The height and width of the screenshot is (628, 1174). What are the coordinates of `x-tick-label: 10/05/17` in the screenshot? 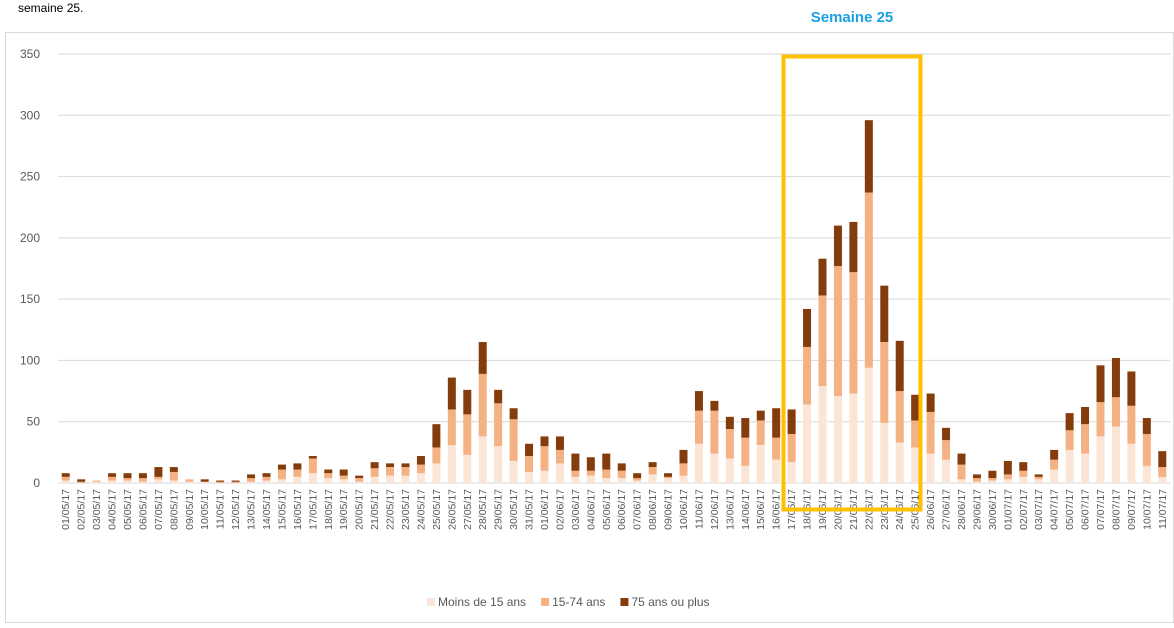 It's located at (205, 509).